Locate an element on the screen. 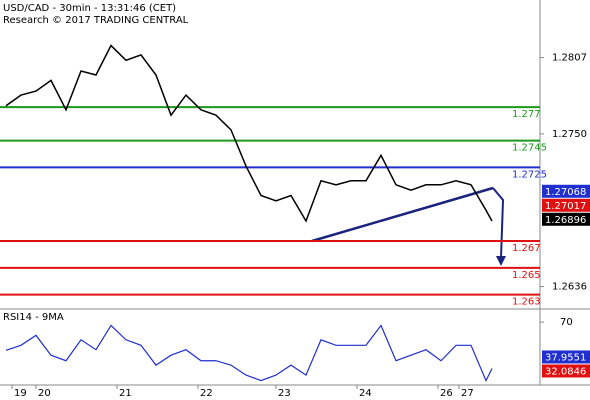 The image size is (590, 400). rsi-tick-label: 70 is located at coordinates (566, 322).